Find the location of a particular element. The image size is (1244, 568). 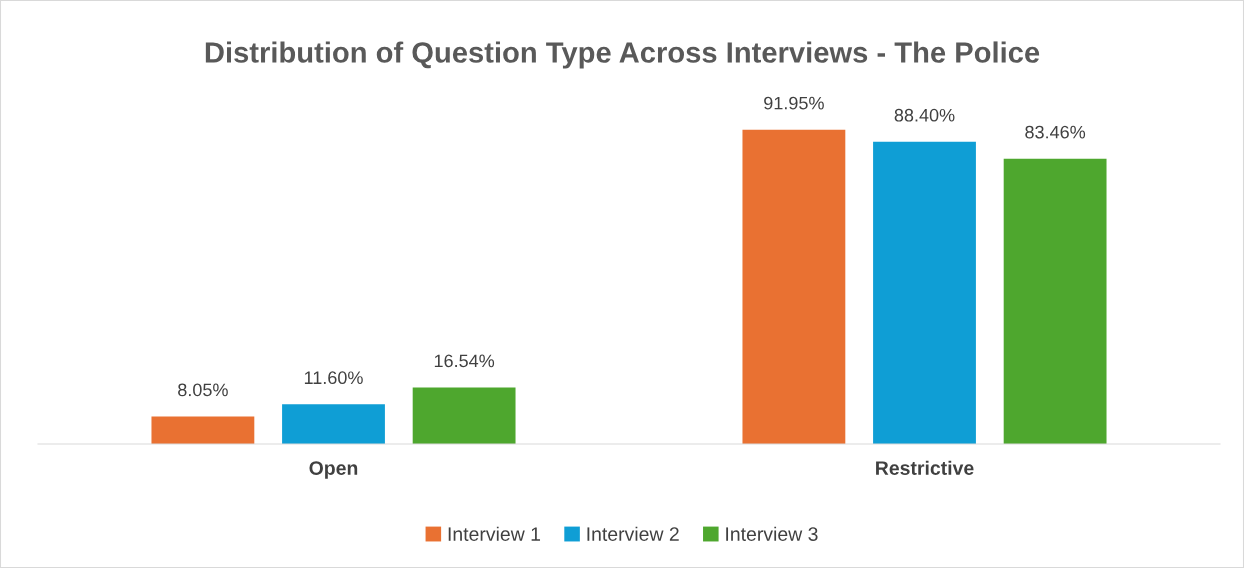

legend-label: Interview 2 is located at coordinates (633, 533).